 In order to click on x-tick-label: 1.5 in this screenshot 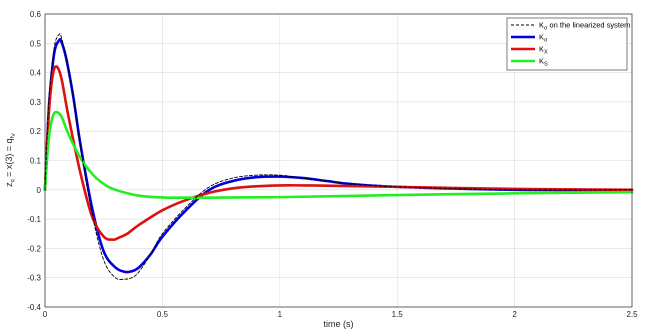, I will do `click(398, 314)`.